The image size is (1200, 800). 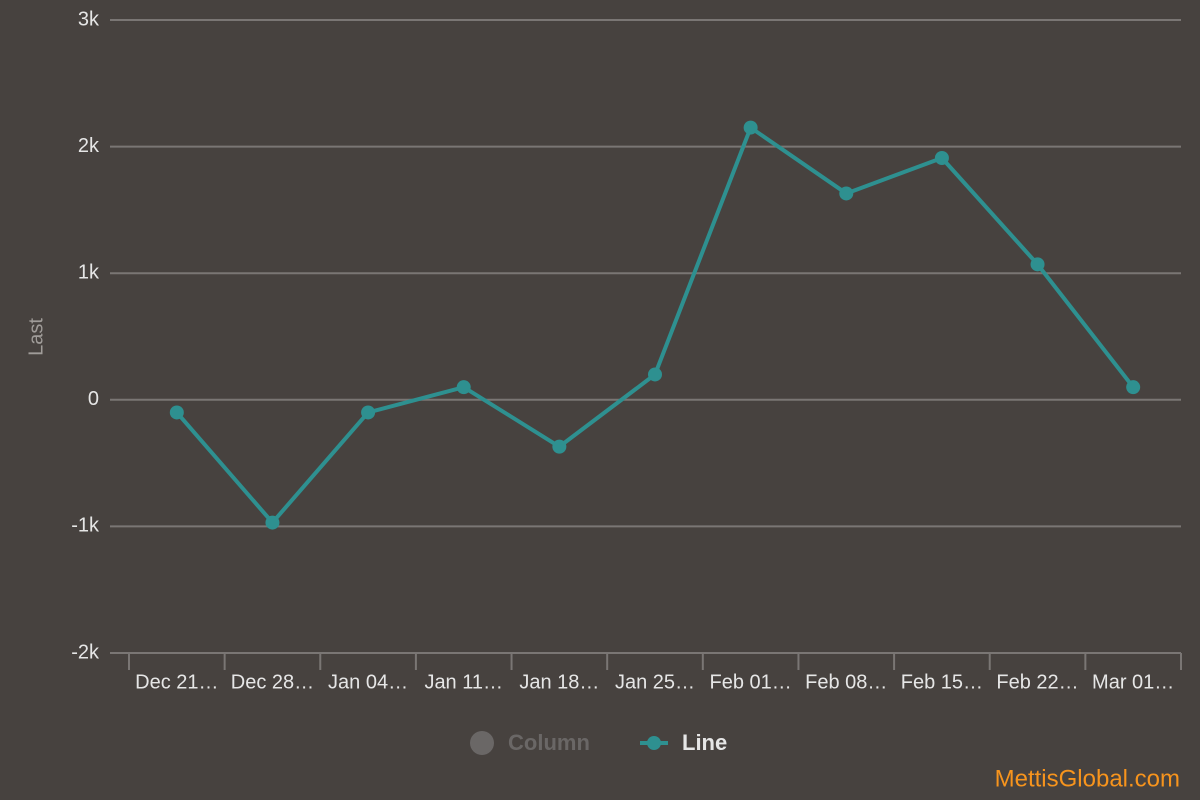 I want to click on legend-label: Column, so click(x=549, y=742).